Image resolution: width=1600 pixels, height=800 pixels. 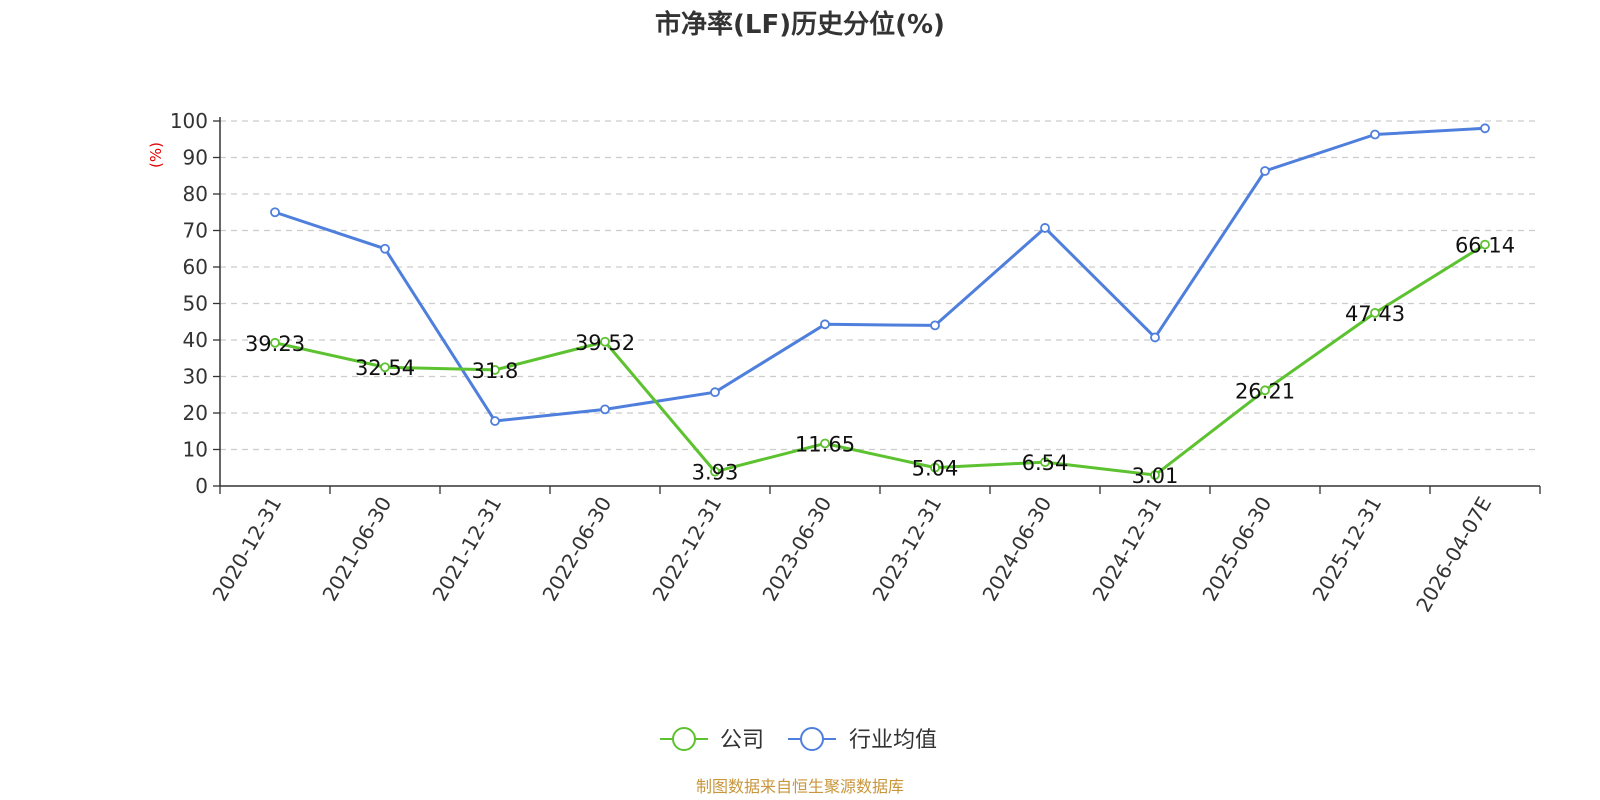 I want to click on y-tick-label: 90, so click(x=195, y=158).